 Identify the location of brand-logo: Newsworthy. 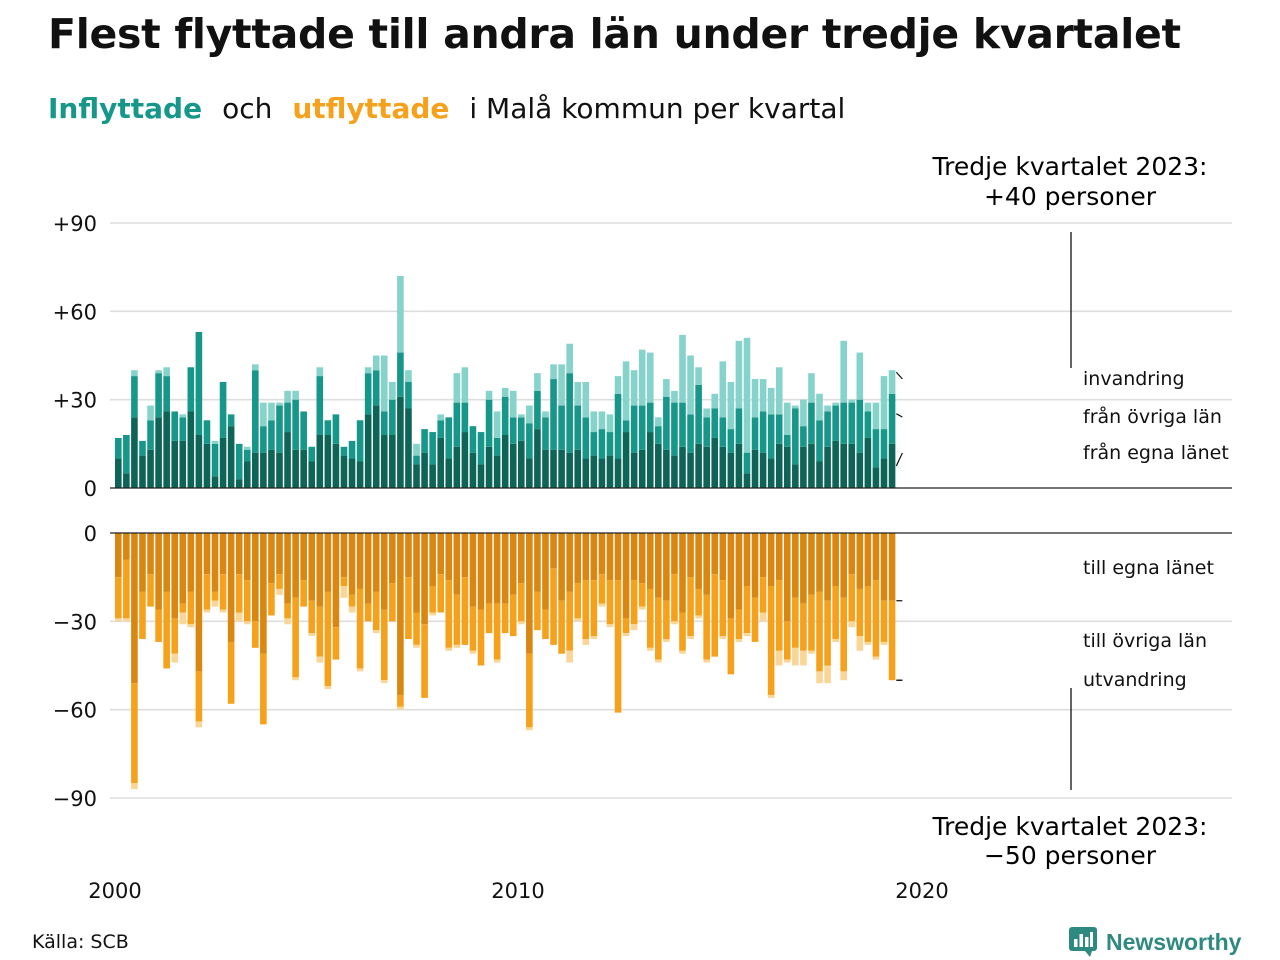
(1154, 942).